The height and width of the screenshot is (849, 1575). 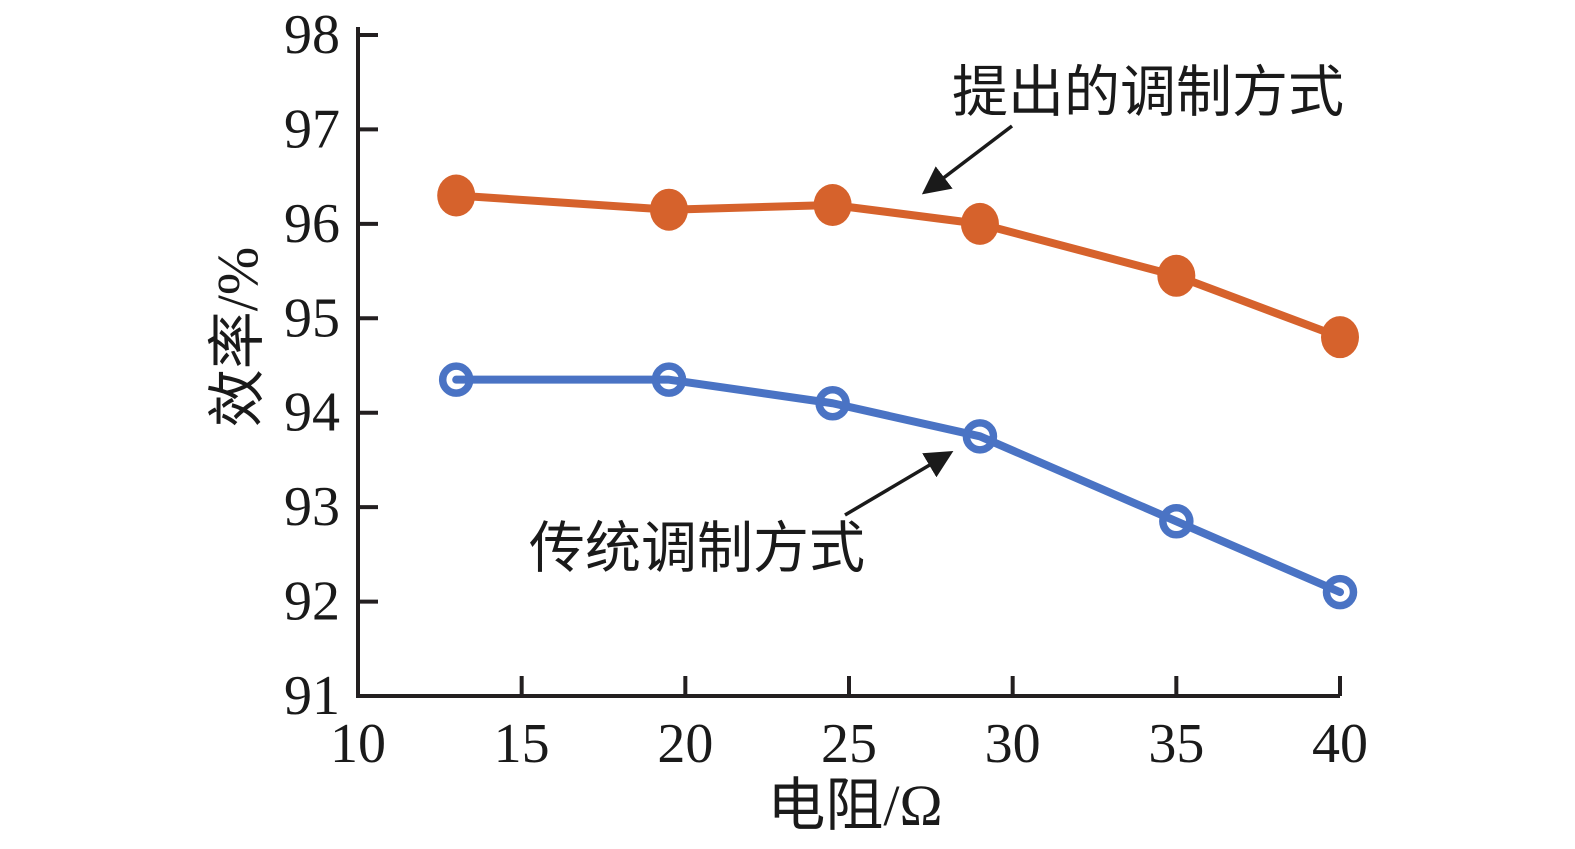 What do you see at coordinates (312, 696) in the screenshot?
I see `y-tick-label: 91` at bounding box center [312, 696].